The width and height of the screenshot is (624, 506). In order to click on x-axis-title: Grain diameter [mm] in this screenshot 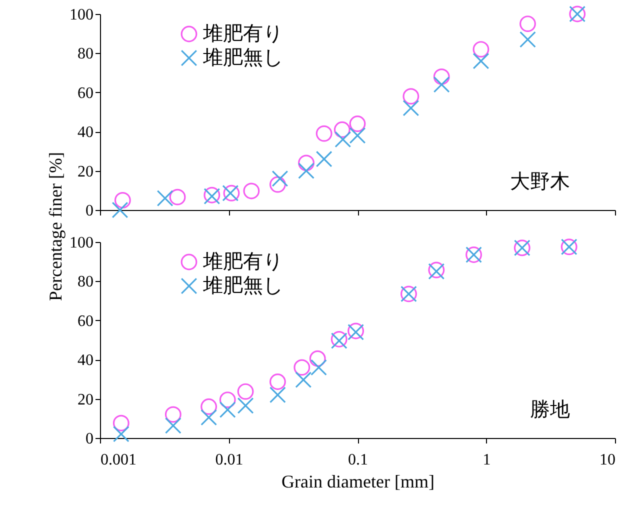, I will do `click(358, 482)`.